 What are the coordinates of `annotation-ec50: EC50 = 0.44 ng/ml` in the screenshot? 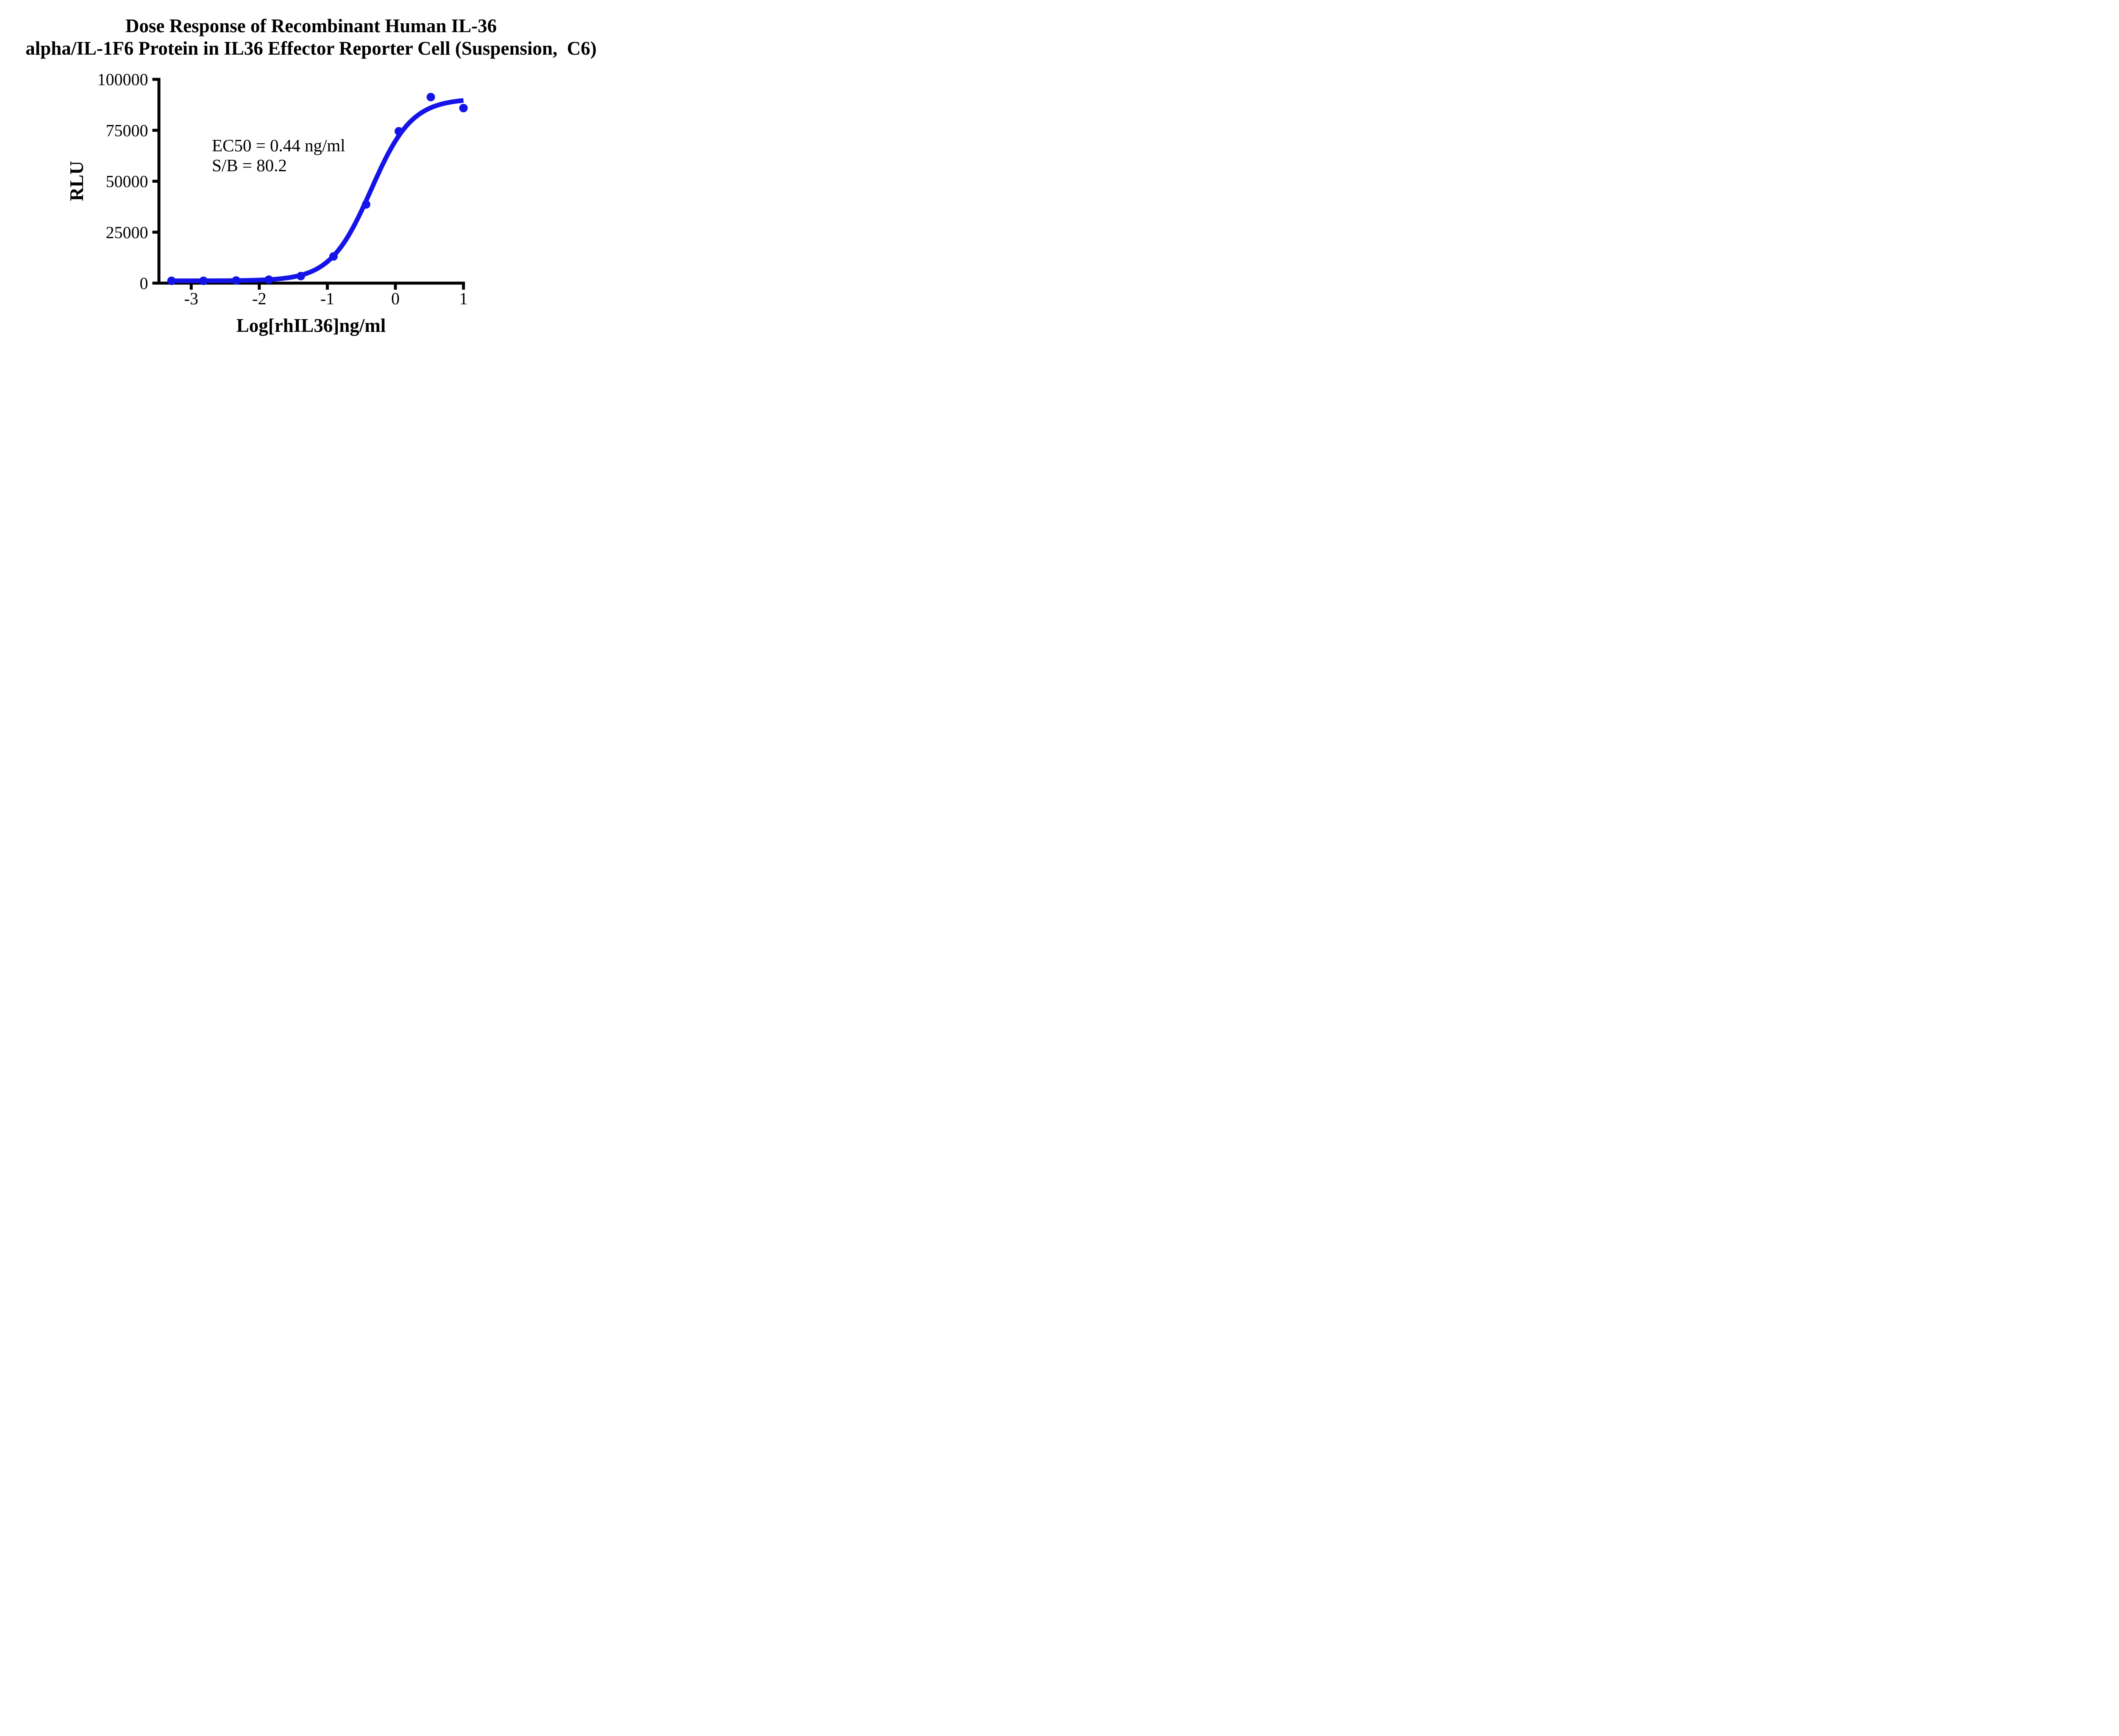 It's located at (278, 145).